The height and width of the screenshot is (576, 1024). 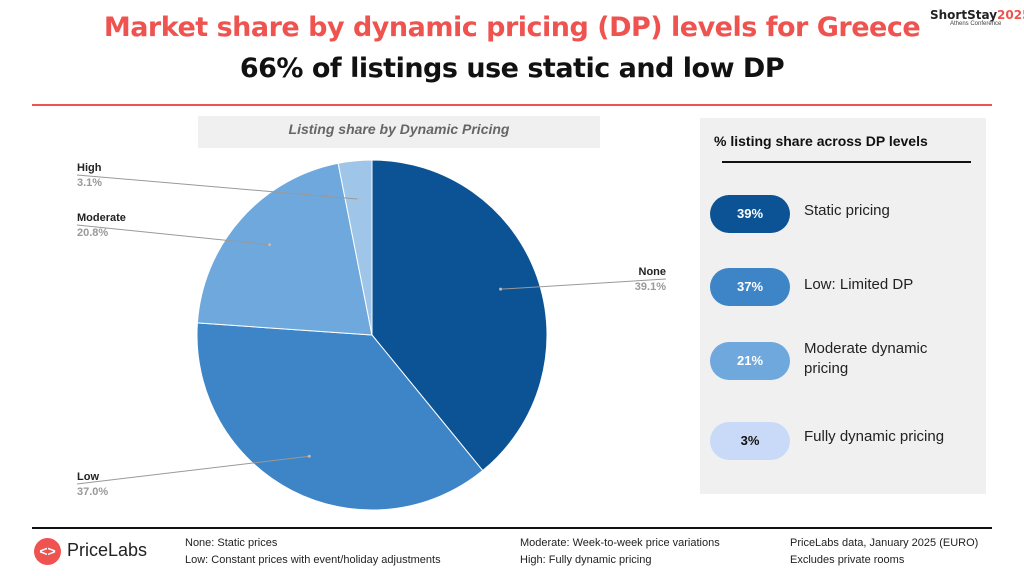 I want to click on slice-label-low: Low, so click(x=88, y=477).